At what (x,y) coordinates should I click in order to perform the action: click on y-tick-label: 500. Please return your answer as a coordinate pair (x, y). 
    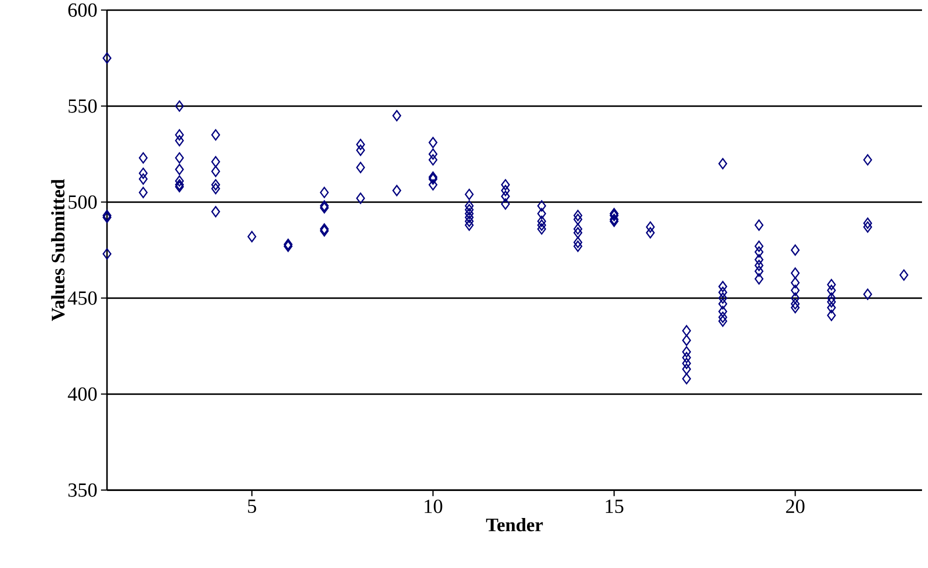
    Looking at the image, I should click on (82, 202).